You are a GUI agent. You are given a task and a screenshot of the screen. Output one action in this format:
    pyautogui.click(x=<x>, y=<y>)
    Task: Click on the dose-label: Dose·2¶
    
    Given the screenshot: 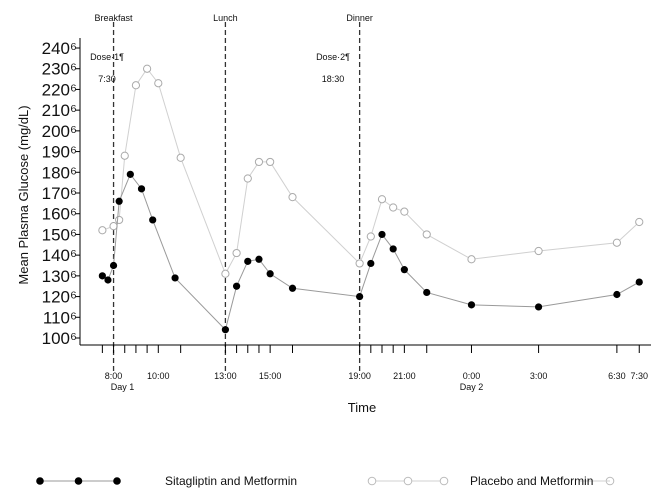 What is the action you would take?
    pyautogui.click(x=333, y=57)
    